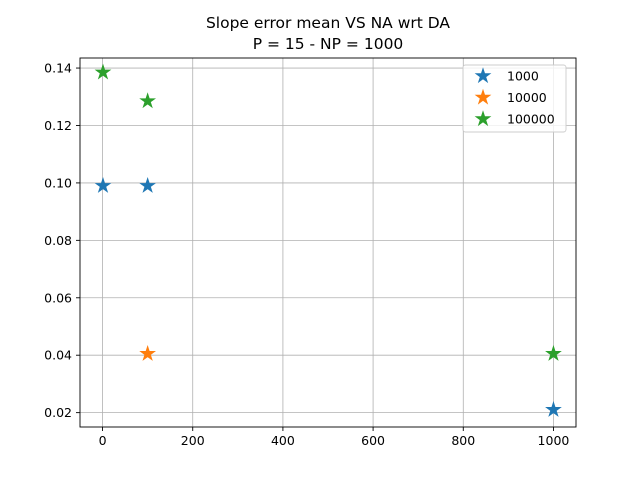 The image size is (640, 480). I want to click on legend: 1000 10000 100000, so click(514, 98).